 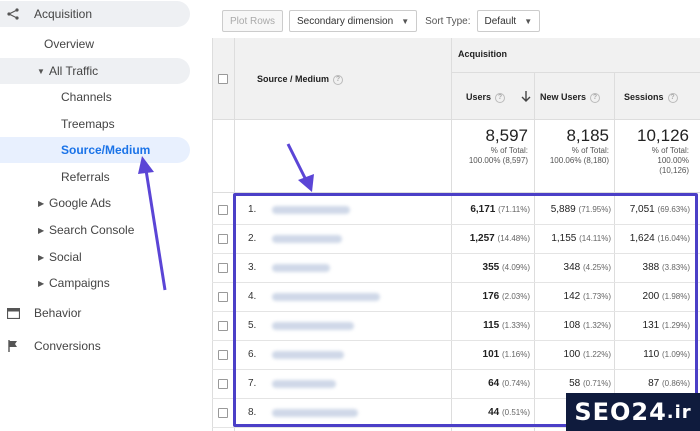 I want to click on users-percent: (1.33%), so click(x=515, y=325).